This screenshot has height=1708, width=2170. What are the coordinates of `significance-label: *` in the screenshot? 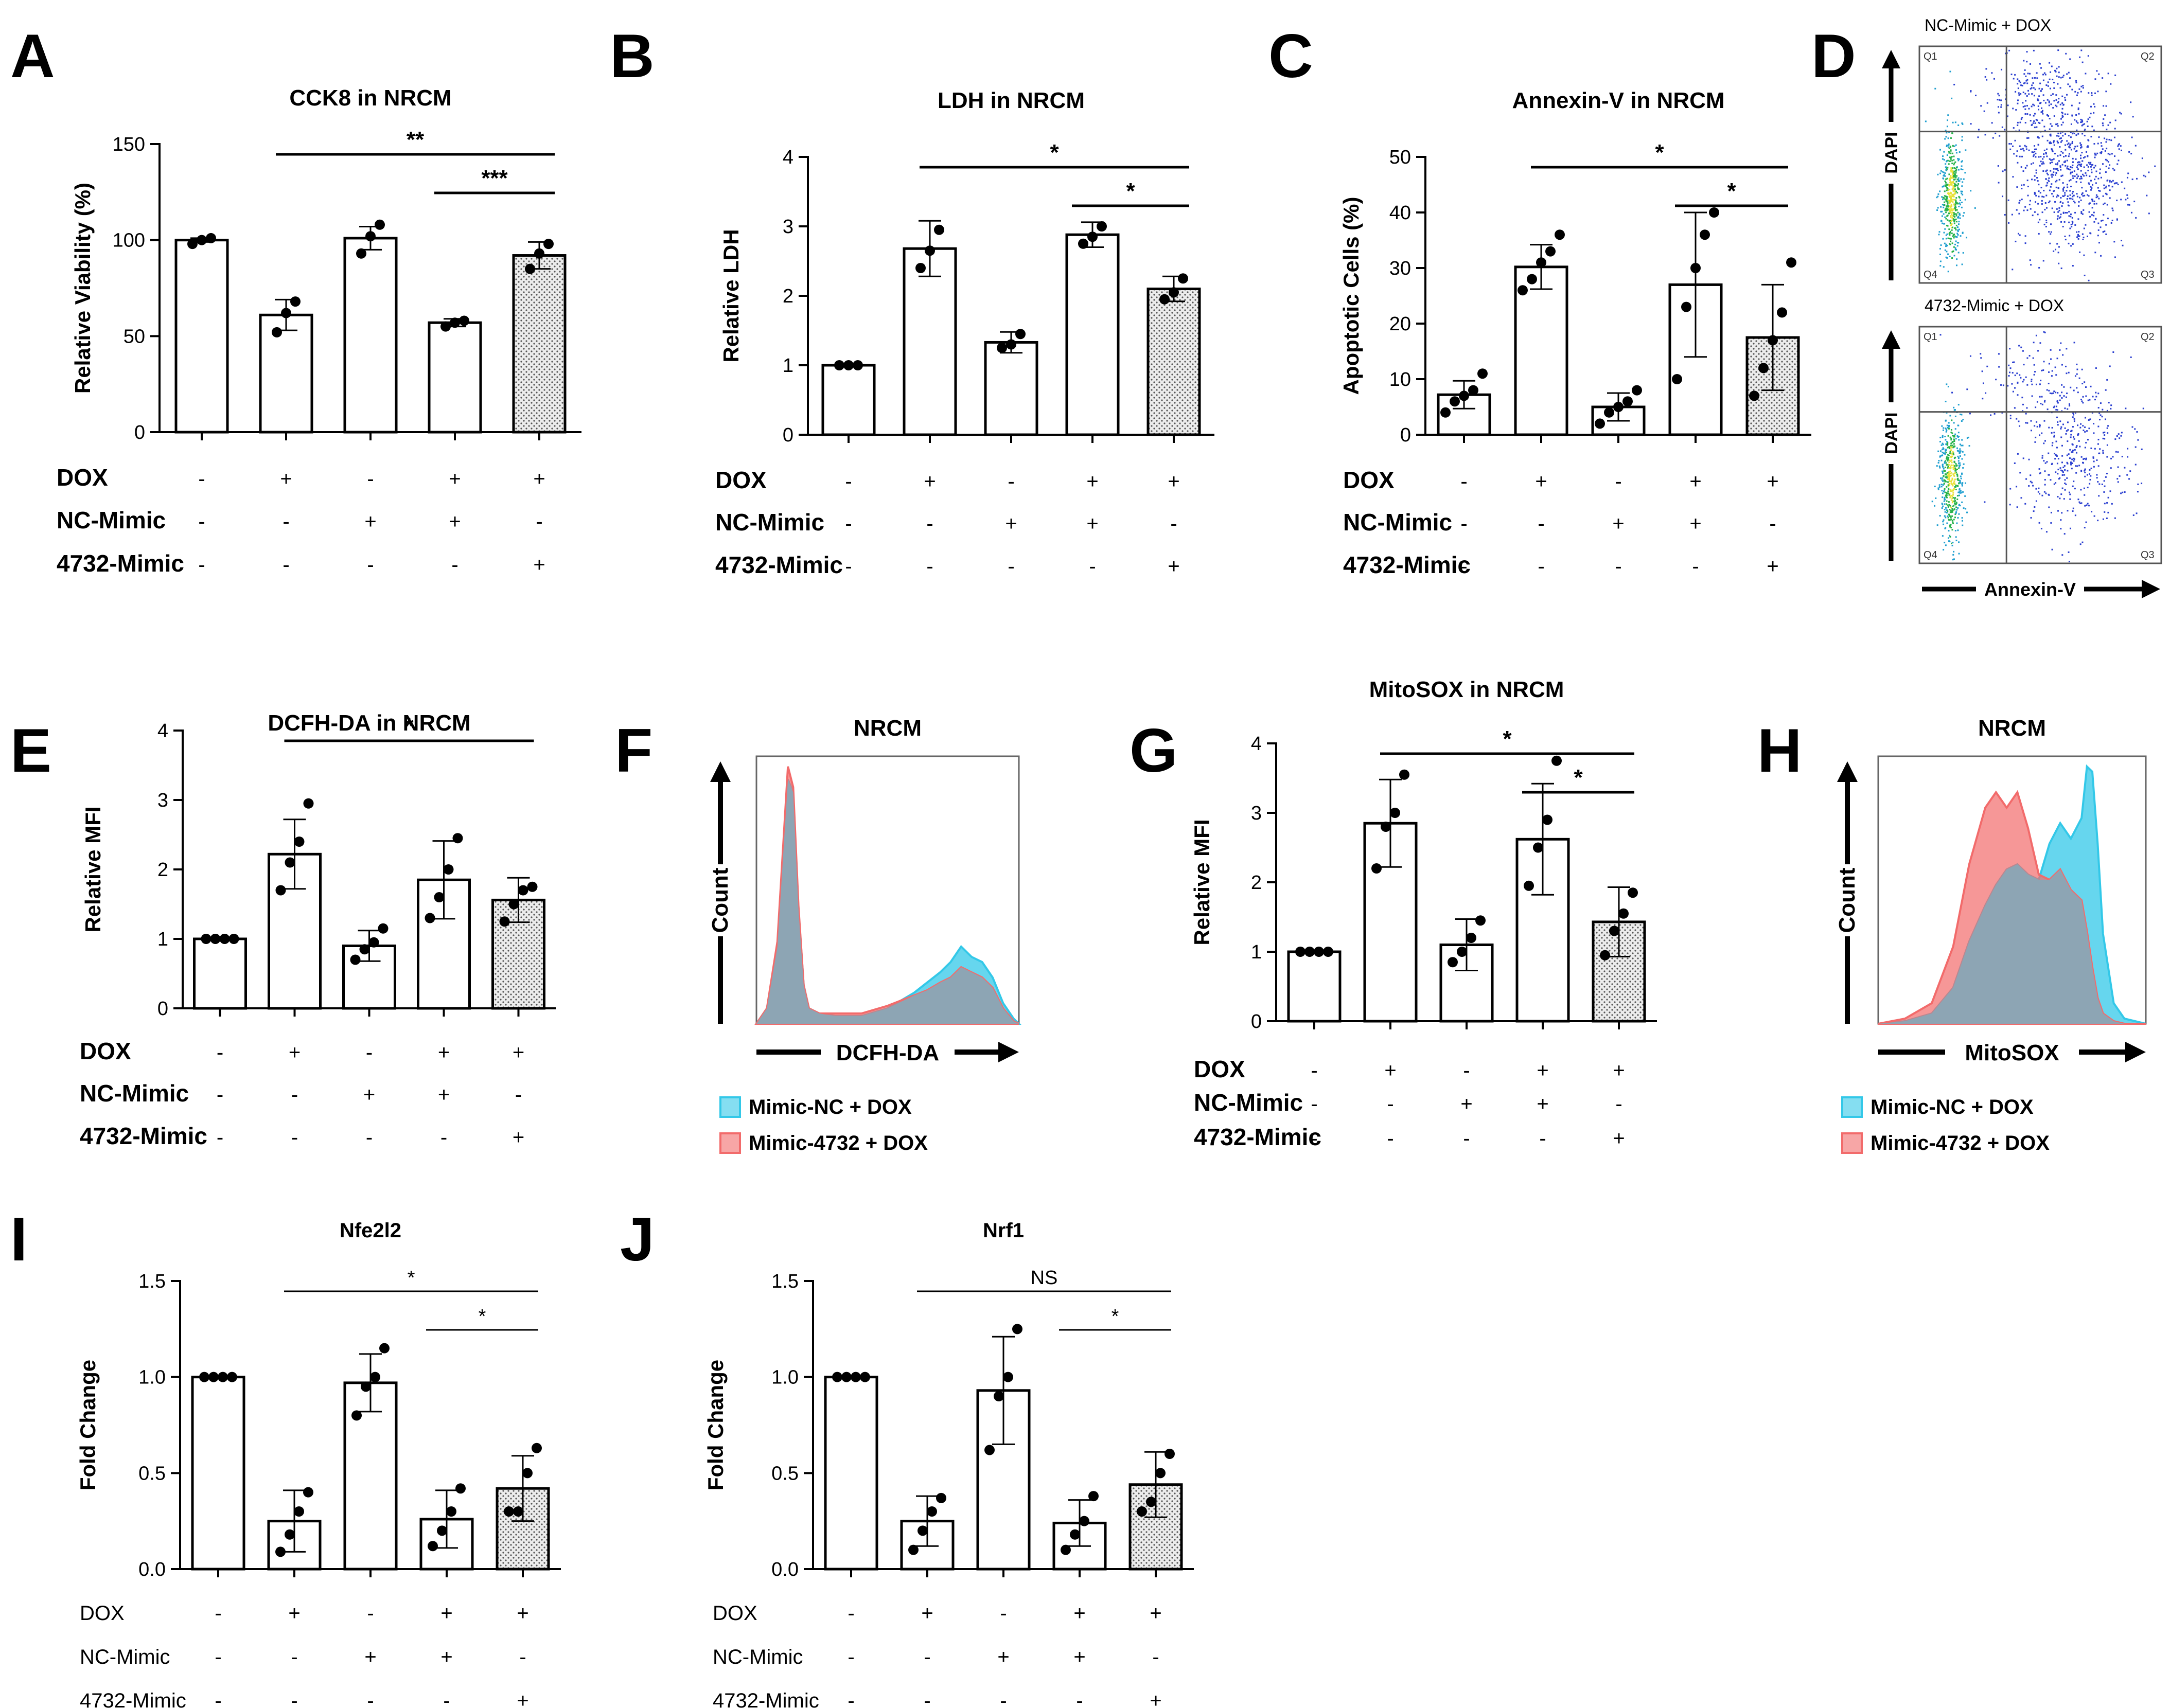 It's located at (1659, 152).